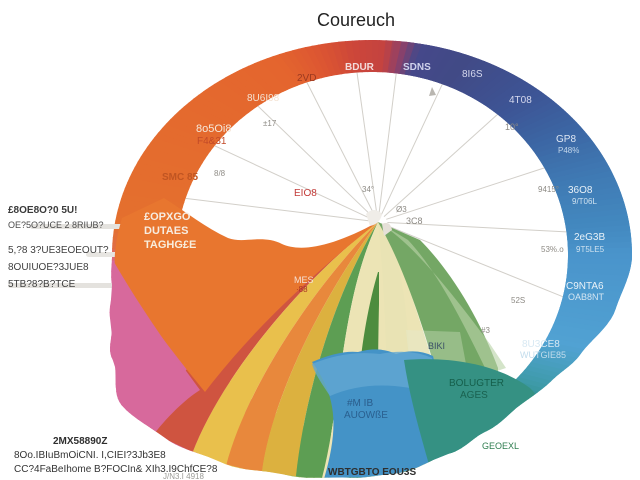  Describe the element at coordinates (368, 189) in the screenshot. I see `svg-text: 34°` at that location.